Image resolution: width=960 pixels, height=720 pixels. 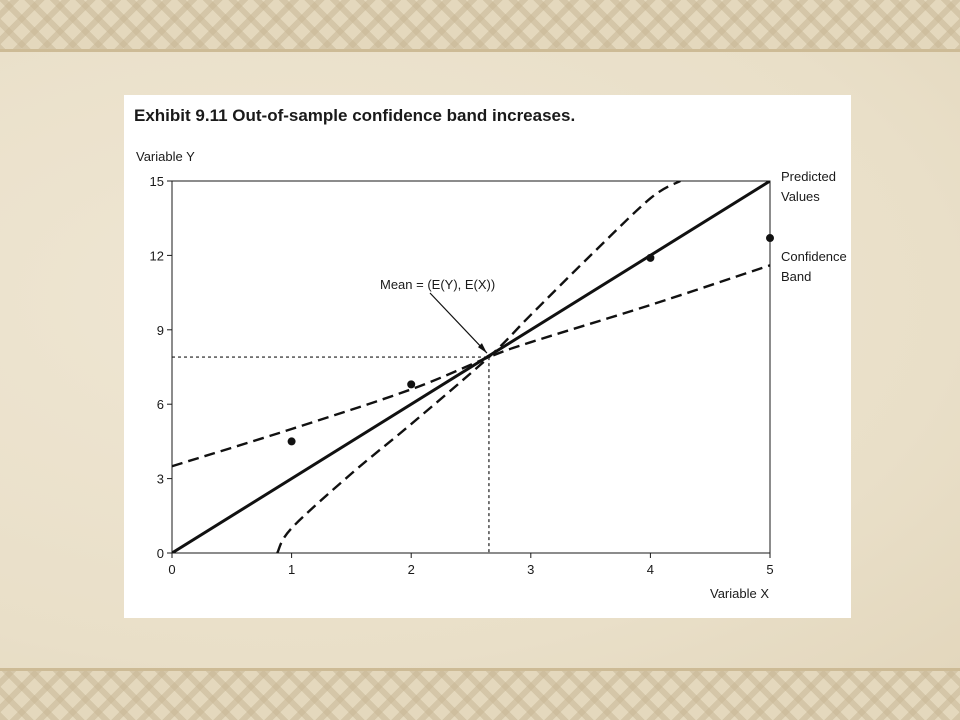 I want to click on x-tick-label: 4, so click(x=650, y=569).